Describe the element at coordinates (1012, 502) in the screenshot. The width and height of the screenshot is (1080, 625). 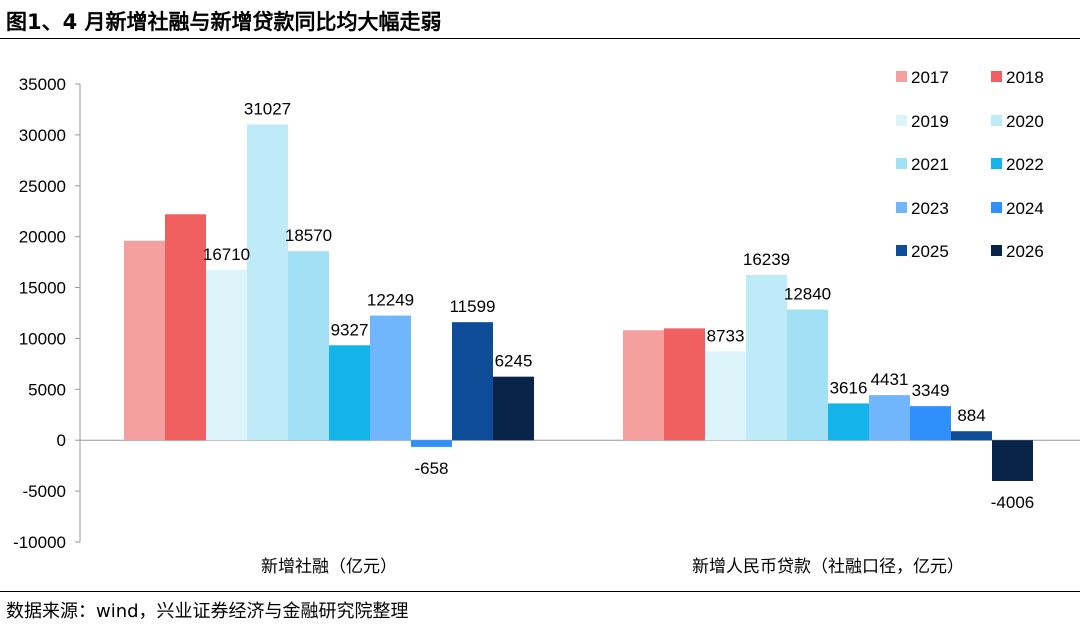
I see `data-label: -4006` at that location.